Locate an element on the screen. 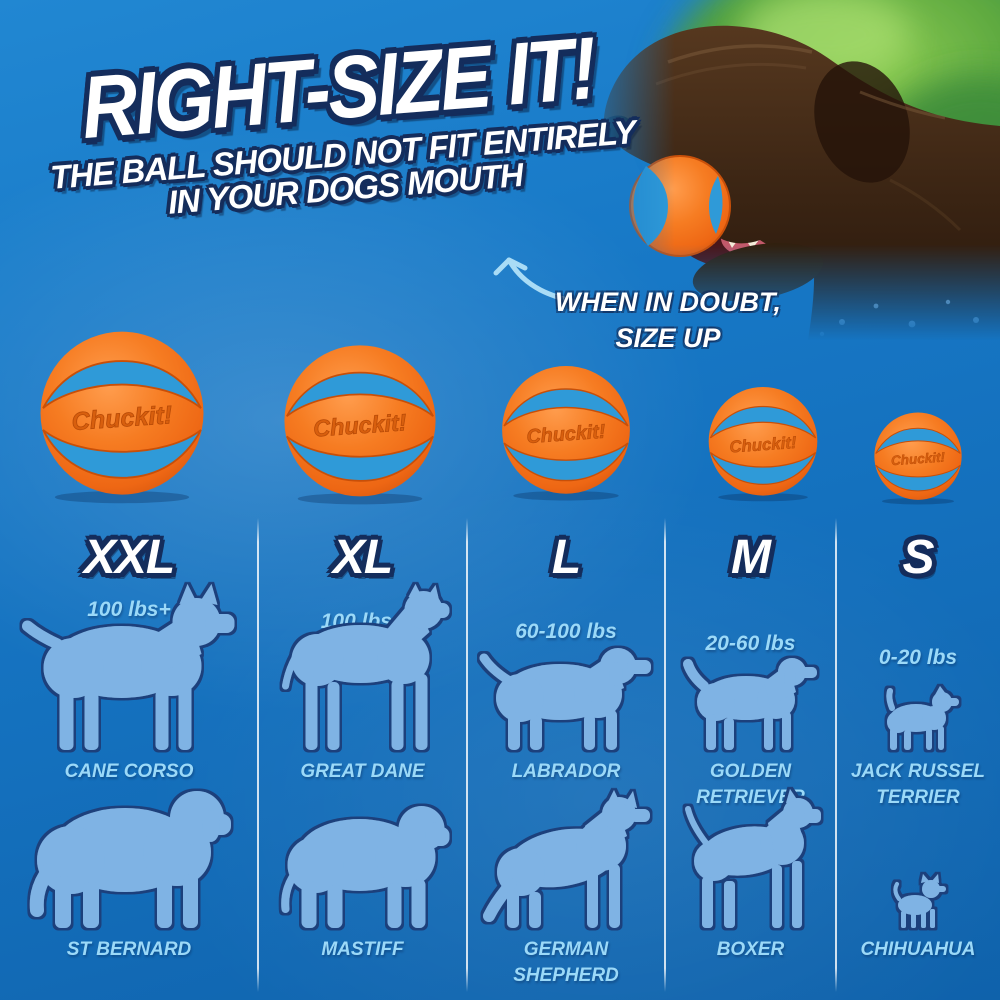 The image size is (1000, 1000). breed-label: LABRADOR is located at coordinates (566, 771).